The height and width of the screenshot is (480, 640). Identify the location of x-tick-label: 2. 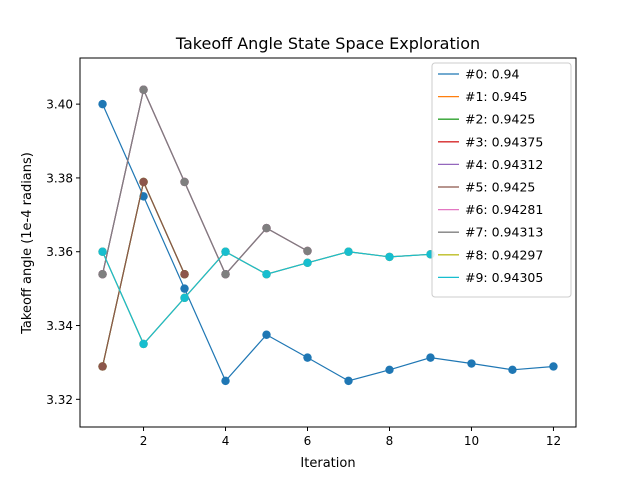
(144, 441).